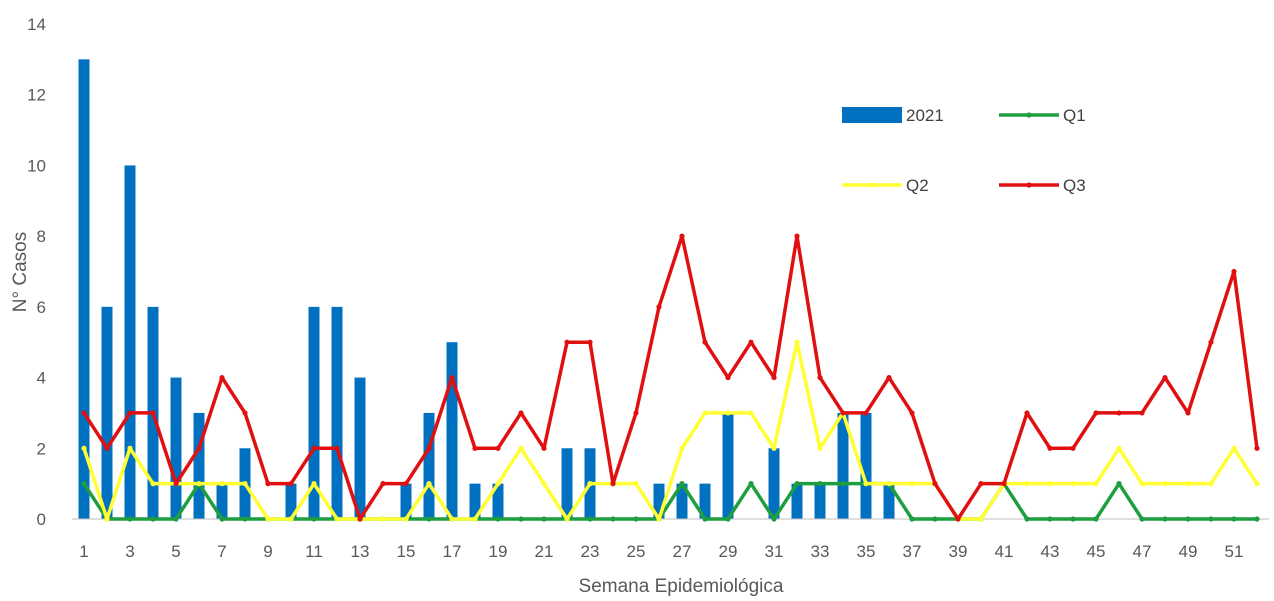 The height and width of the screenshot is (601, 1274). What do you see at coordinates (872, 115) in the screenshot?
I see `legend-swatch` at bounding box center [872, 115].